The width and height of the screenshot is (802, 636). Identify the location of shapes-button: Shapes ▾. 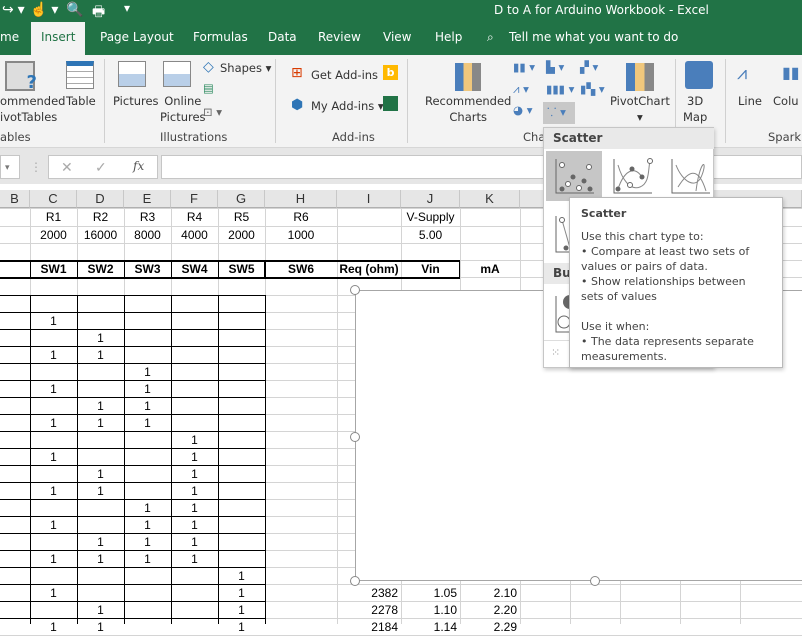
(246, 68).